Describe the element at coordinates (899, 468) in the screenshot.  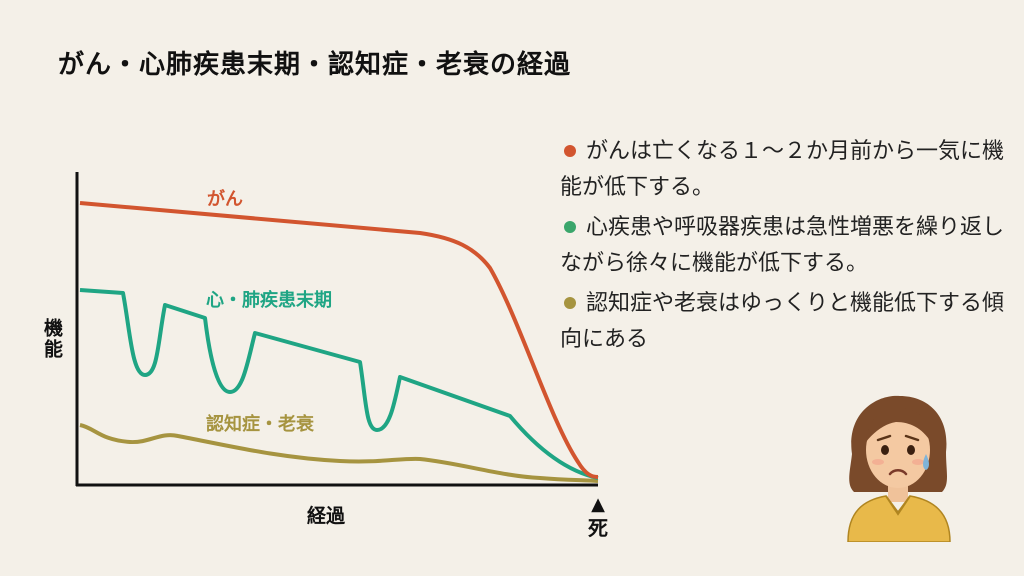
I see `worried-woman-icon` at that location.